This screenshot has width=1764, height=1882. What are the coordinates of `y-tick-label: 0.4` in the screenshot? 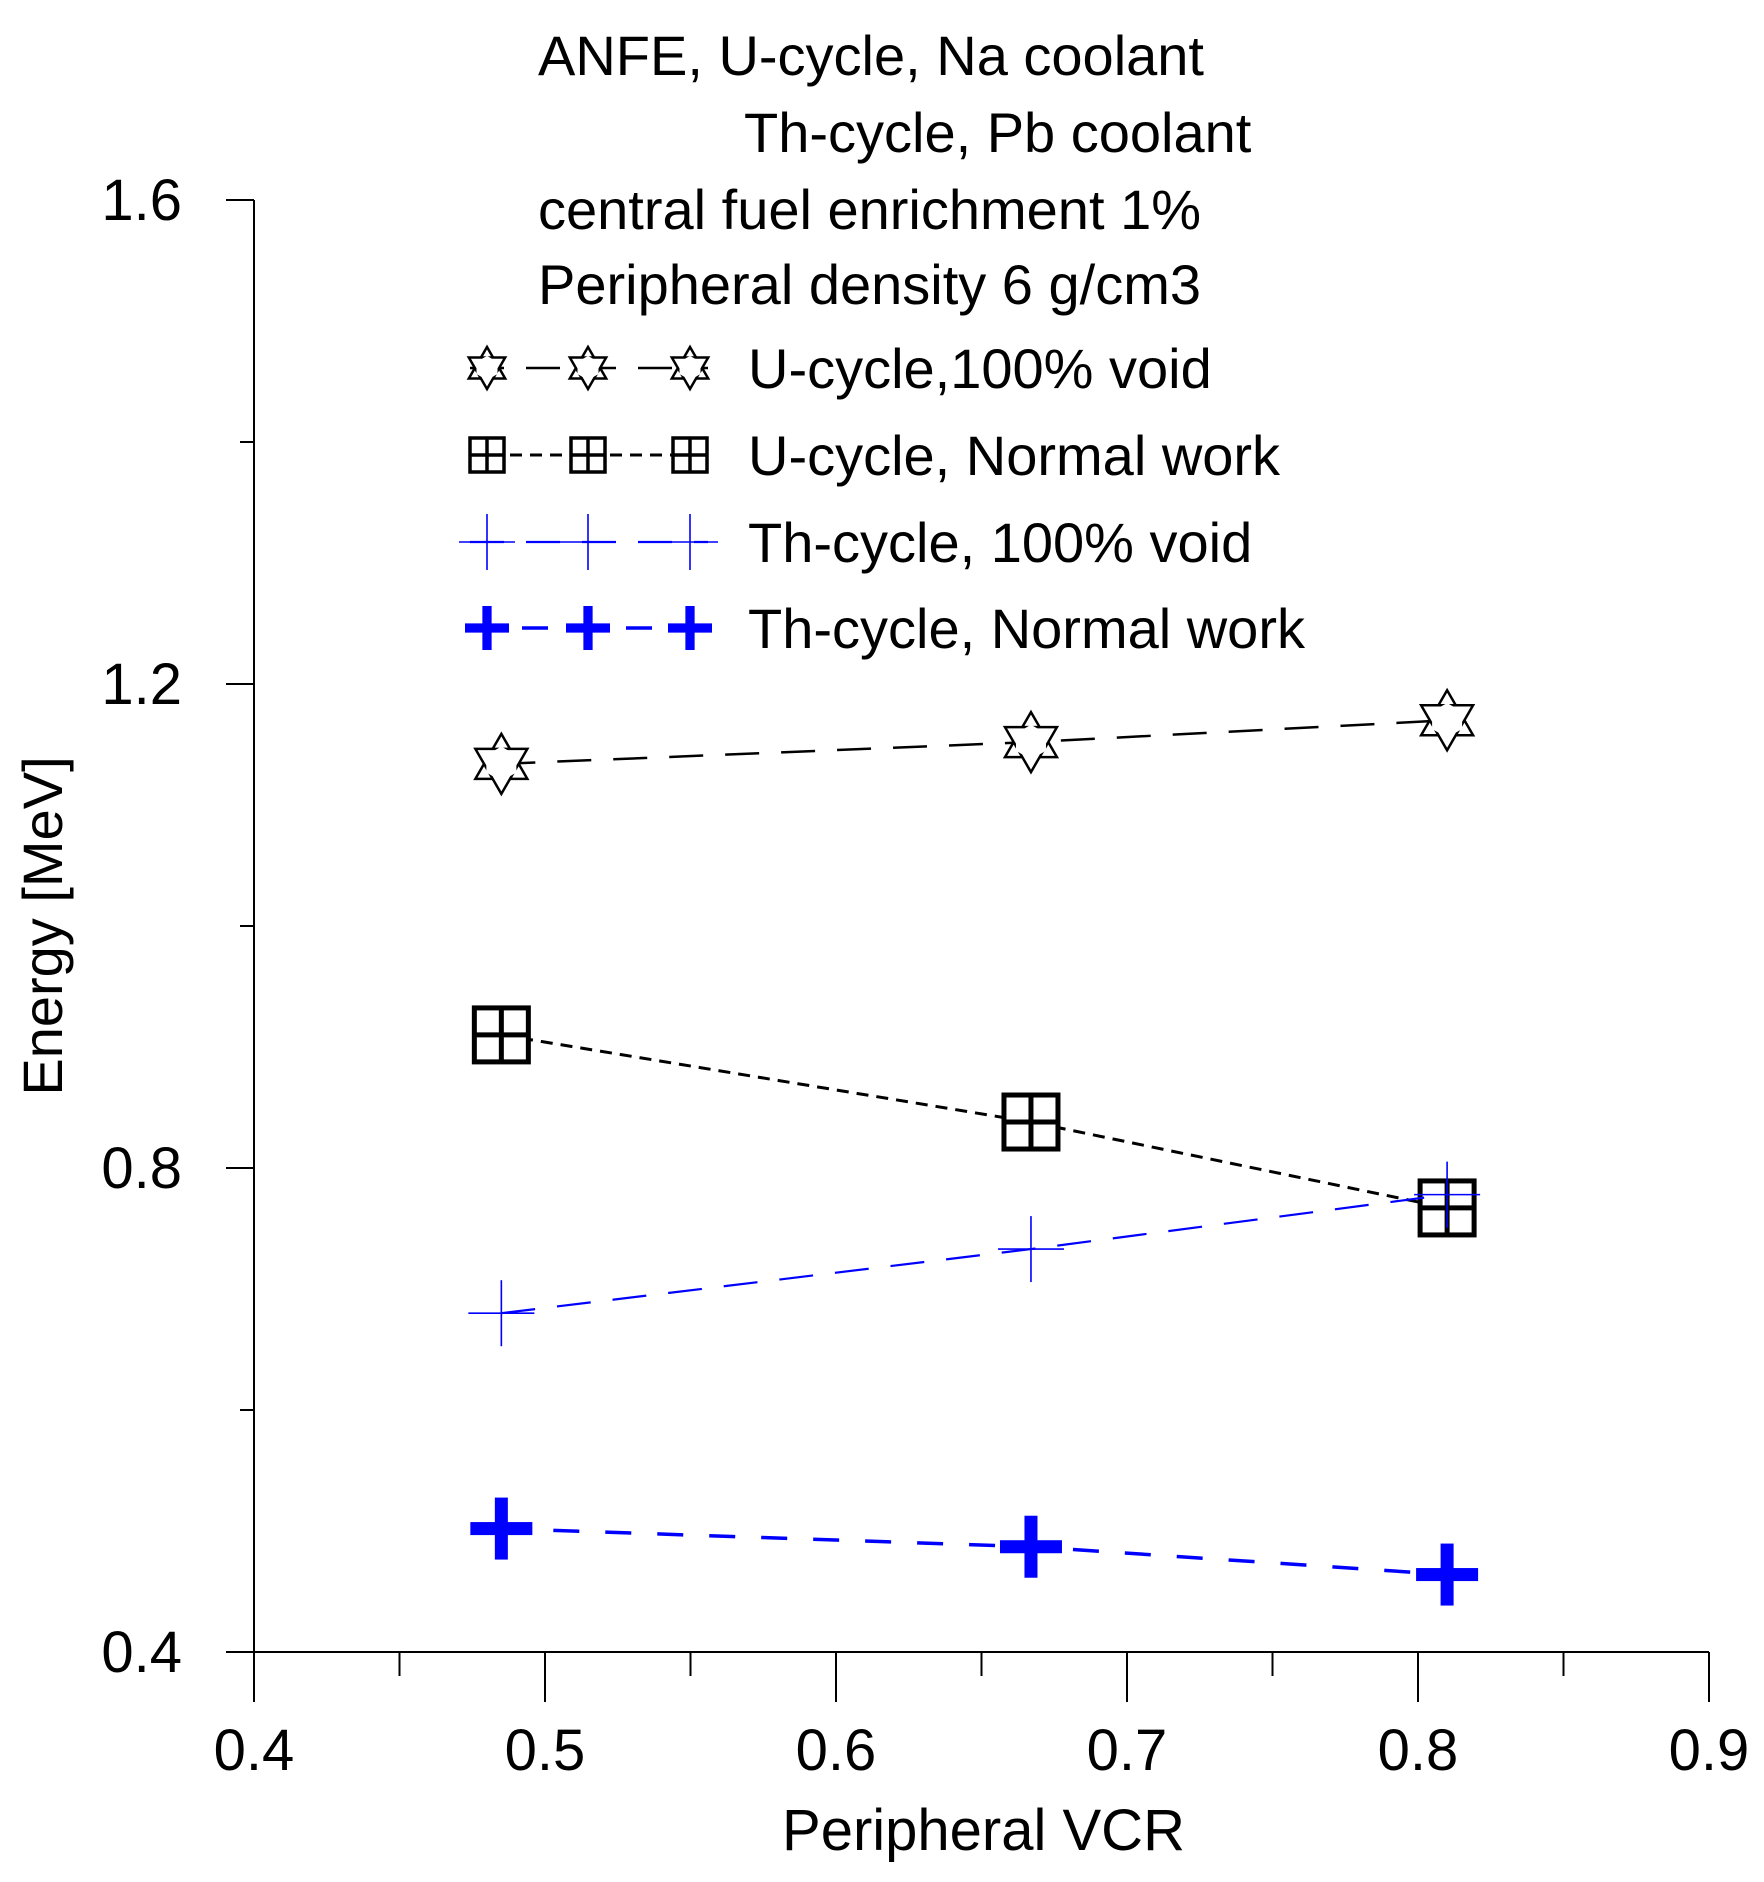 It's located at (141, 1652).